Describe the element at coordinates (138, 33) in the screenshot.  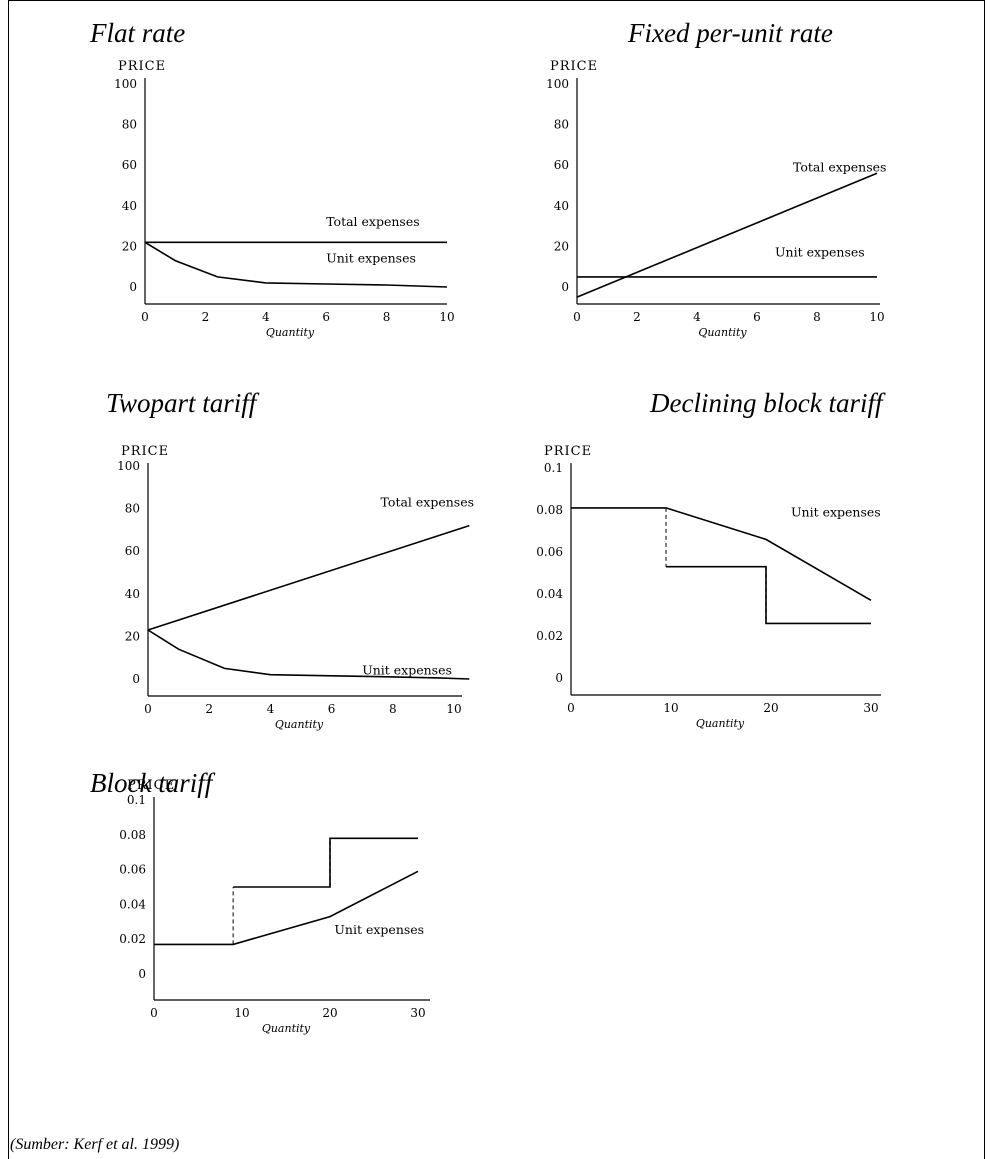
I see `panel-title-flat-rate: Flat rate` at that location.